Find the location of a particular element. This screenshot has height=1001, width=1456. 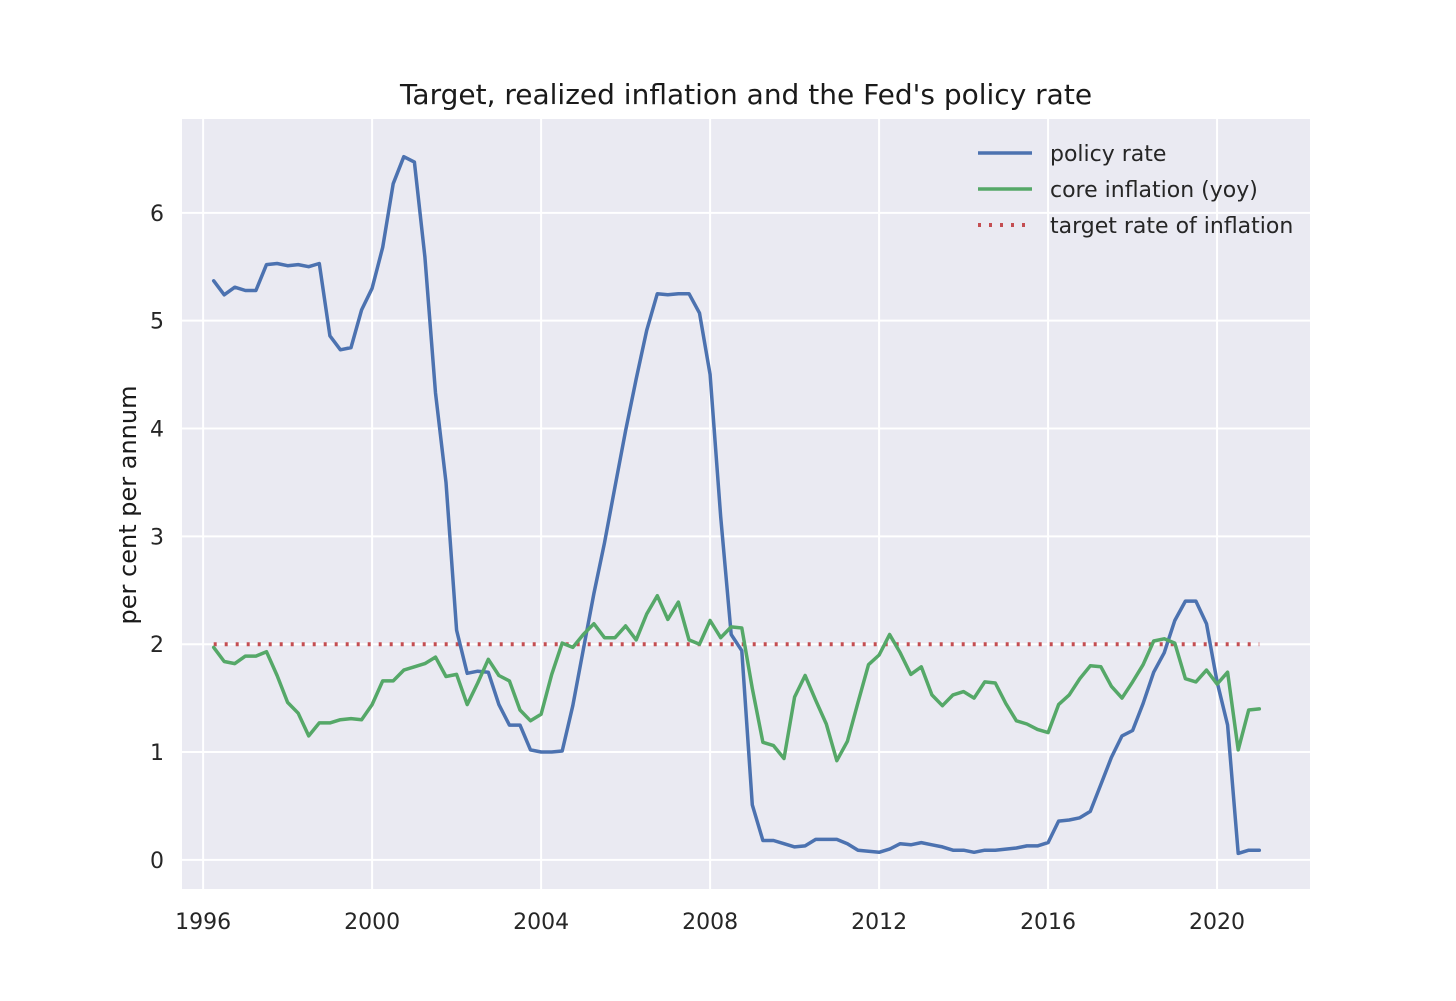

y-tick-label: 2 is located at coordinates (157, 645).